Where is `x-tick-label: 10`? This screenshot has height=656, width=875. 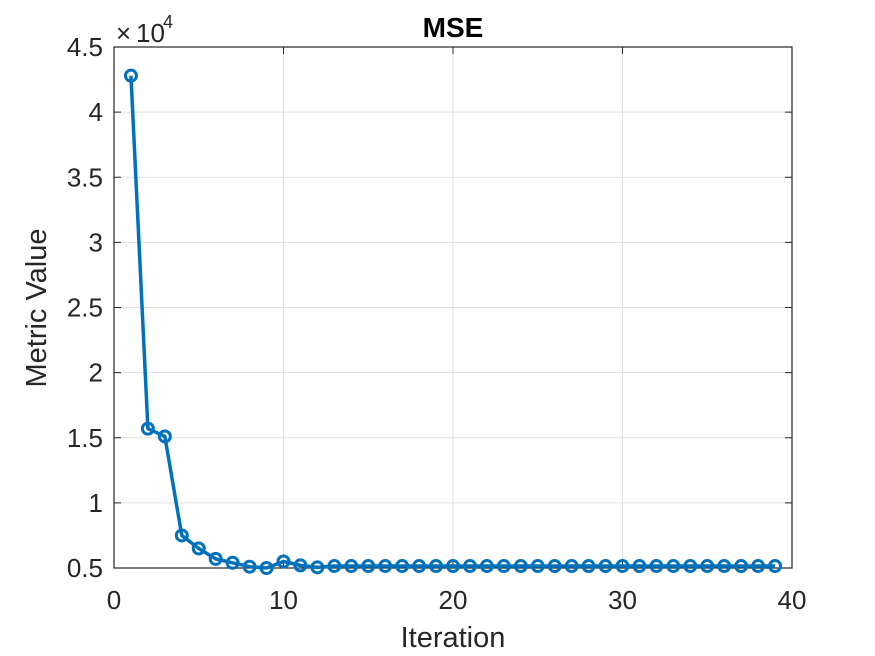 x-tick-label: 10 is located at coordinates (283, 600).